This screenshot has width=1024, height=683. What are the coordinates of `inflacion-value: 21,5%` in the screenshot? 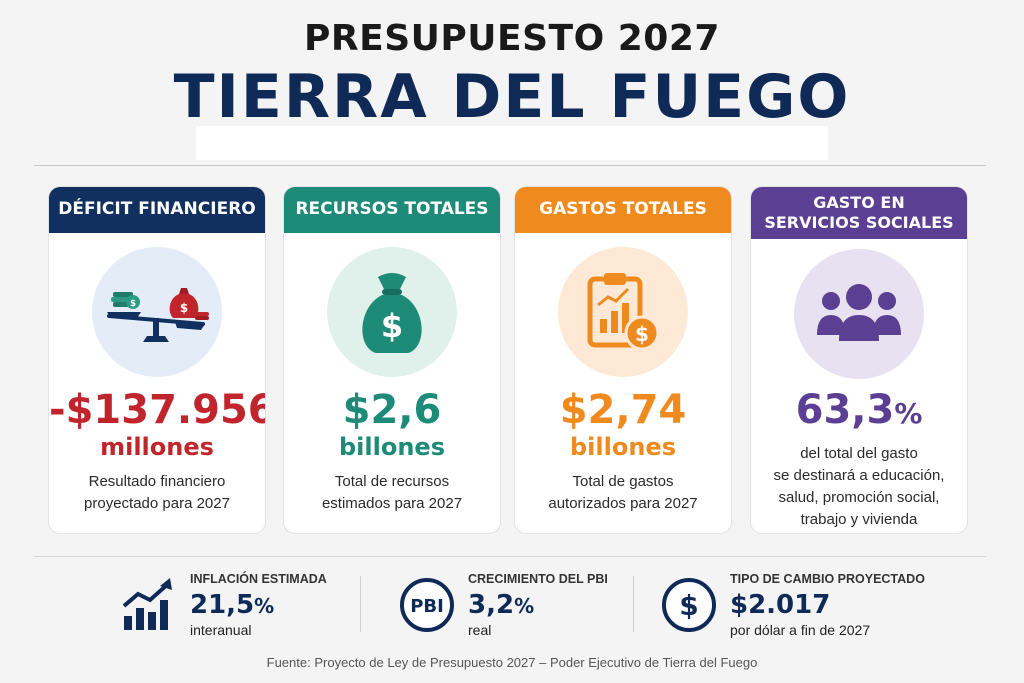 It's located at (232, 605).